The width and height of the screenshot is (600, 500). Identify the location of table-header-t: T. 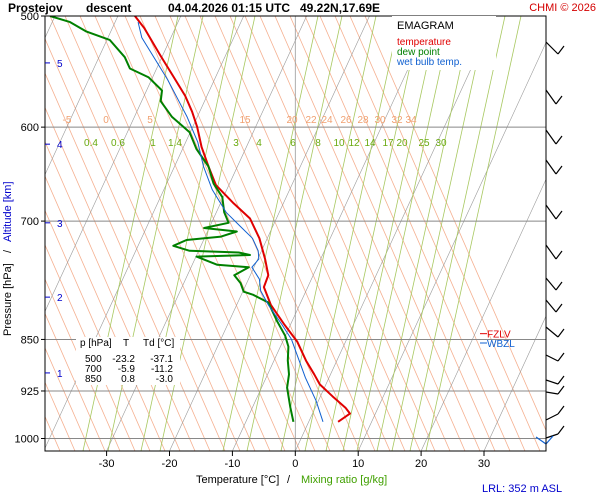
(126, 343).